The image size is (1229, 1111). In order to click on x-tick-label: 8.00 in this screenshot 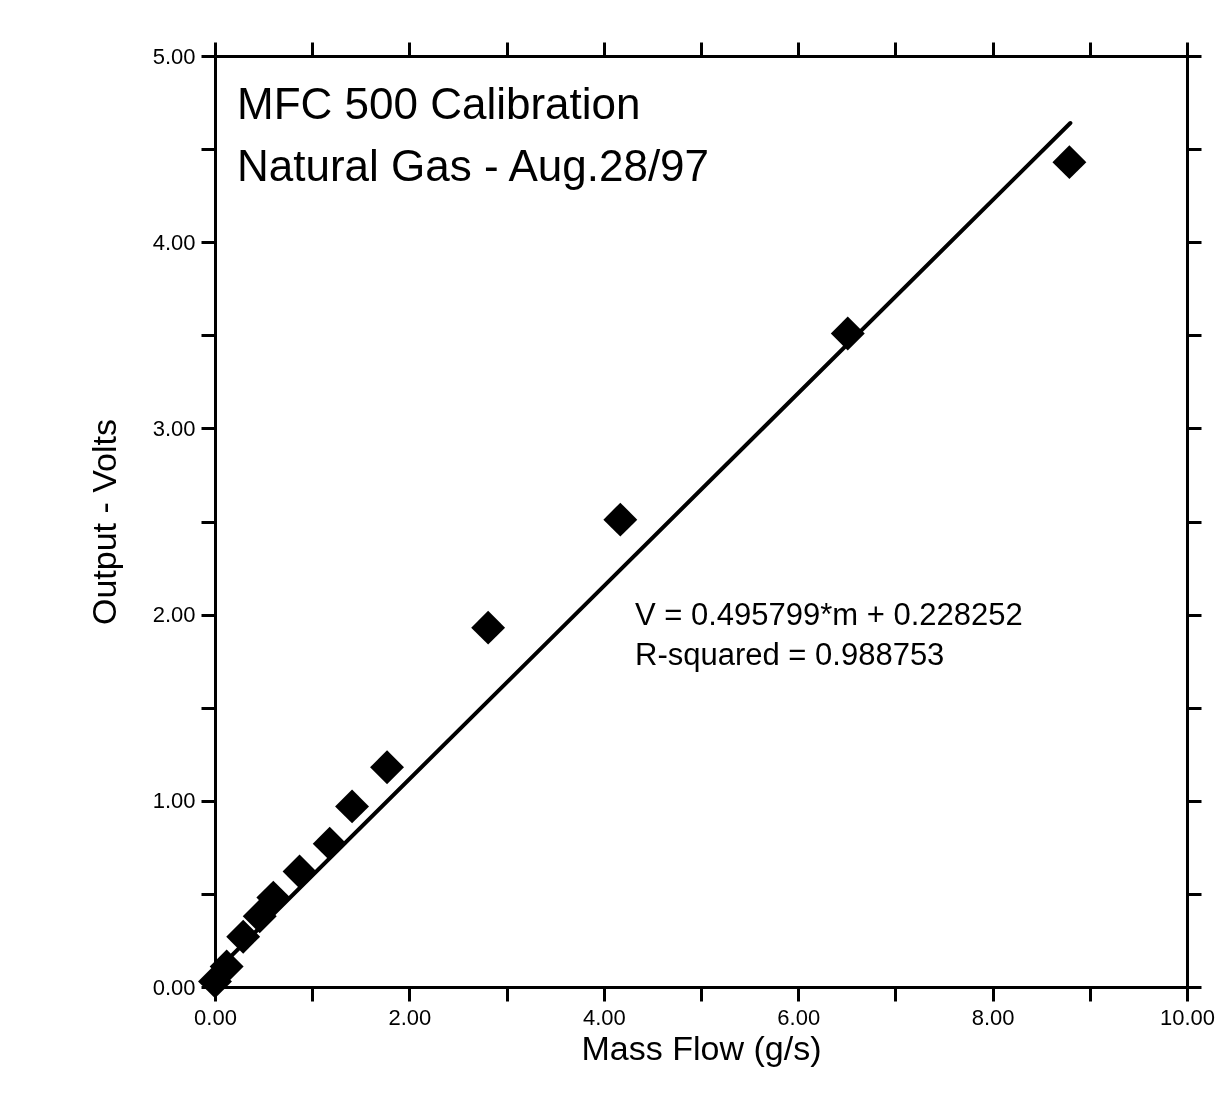, I will do `click(993, 1017)`.